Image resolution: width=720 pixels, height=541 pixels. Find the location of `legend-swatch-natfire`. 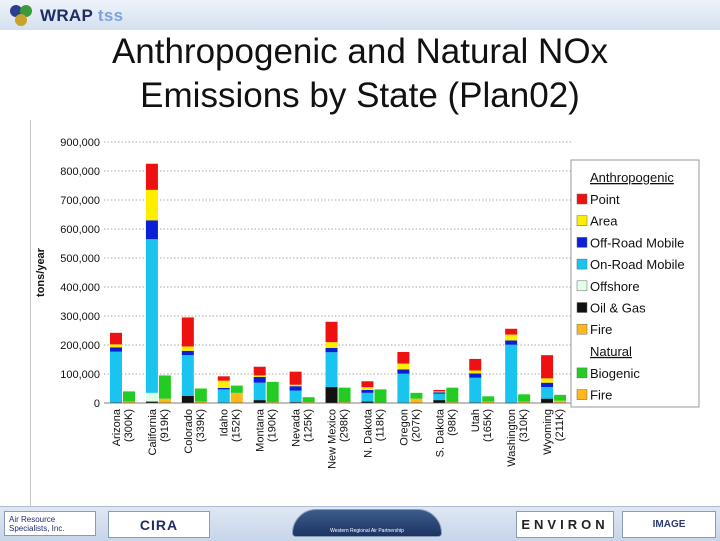

legend-swatch-natfire is located at coordinates (582, 394).